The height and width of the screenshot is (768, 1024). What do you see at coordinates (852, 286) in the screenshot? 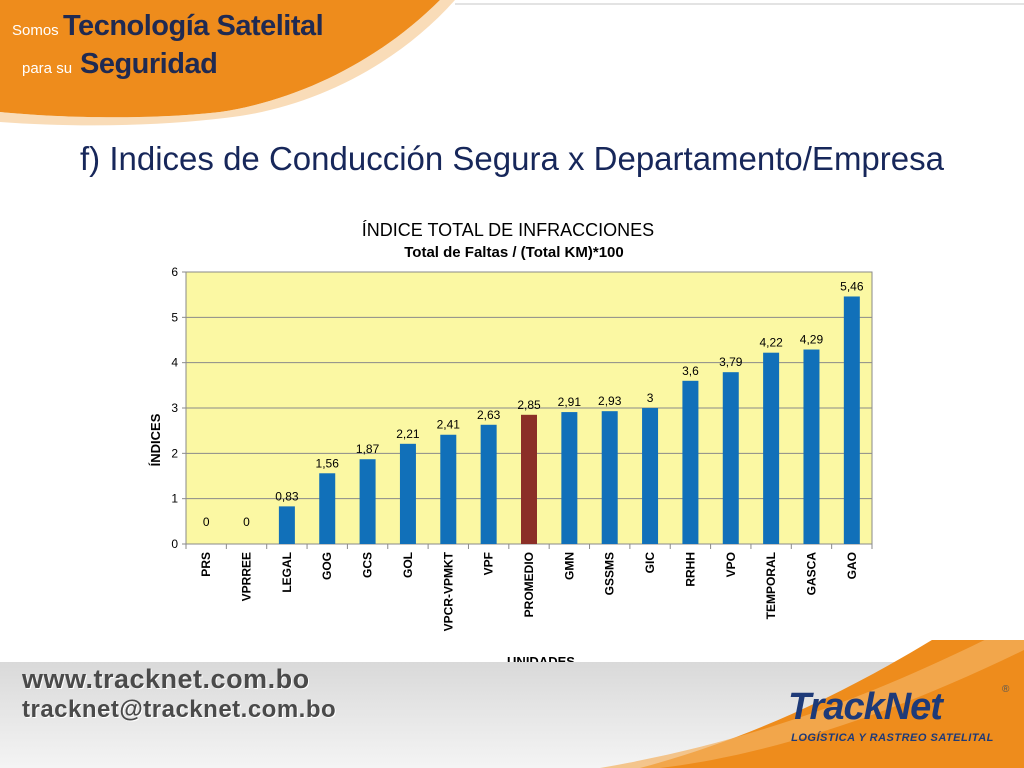
I see `value-label-gao: 5,46` at bounding box center [852, 286].